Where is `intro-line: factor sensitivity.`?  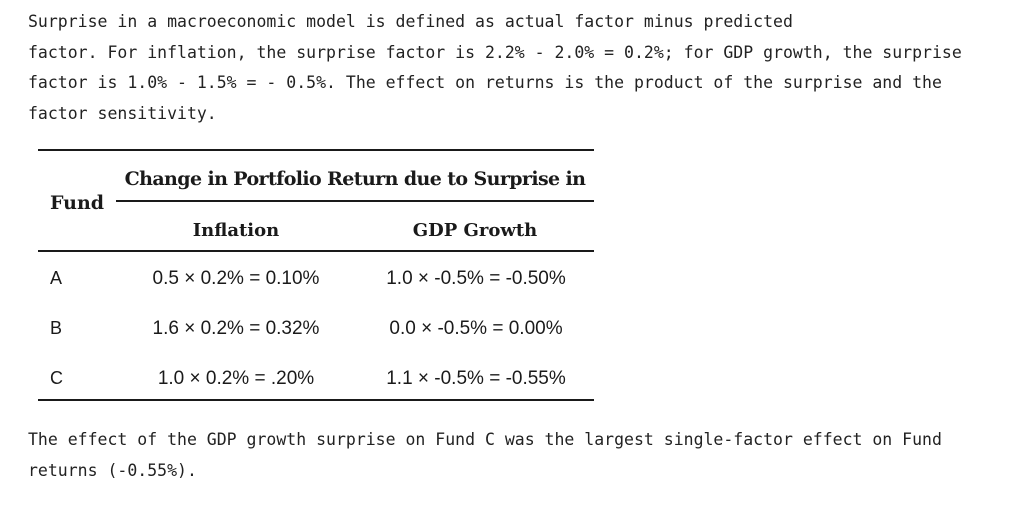
intro-line: factor sensitivity. is located at coordinates (122, 113).